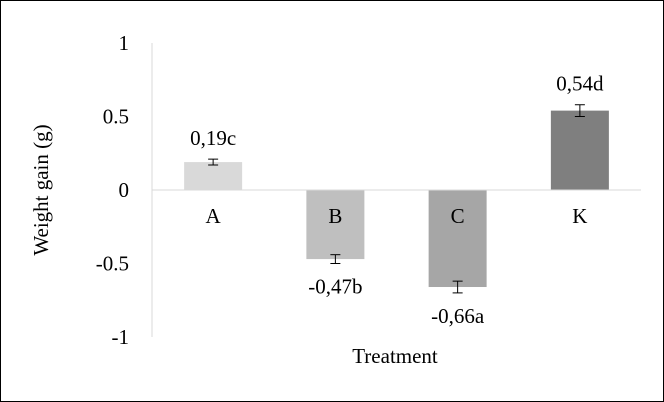 The image size is (664, 402). What do you see at coordinates (124, 43) in the screenshot?
I see `y-tick-label: 1` at bounding box center [124, 43].